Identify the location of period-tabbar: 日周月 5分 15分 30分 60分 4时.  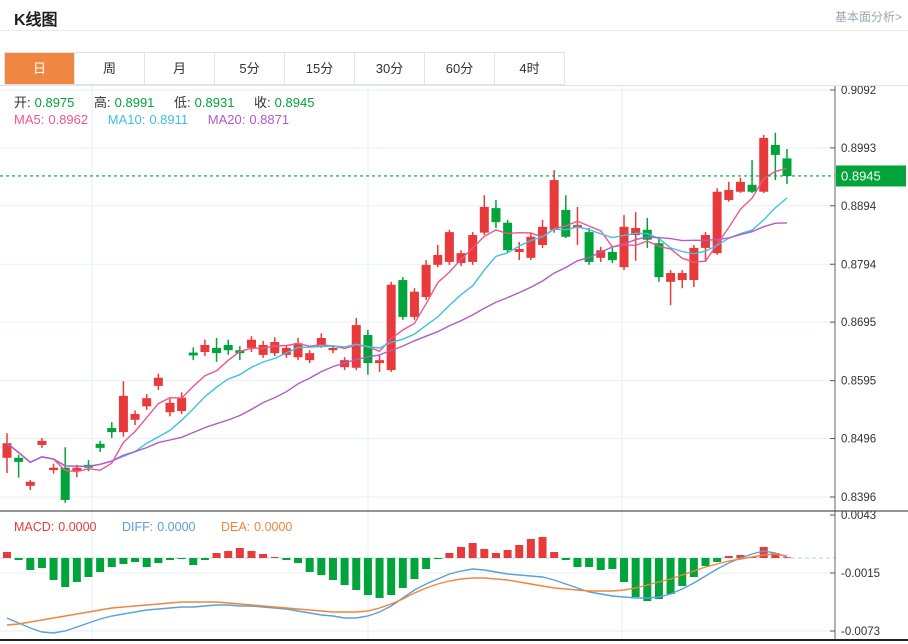
(284, 68).